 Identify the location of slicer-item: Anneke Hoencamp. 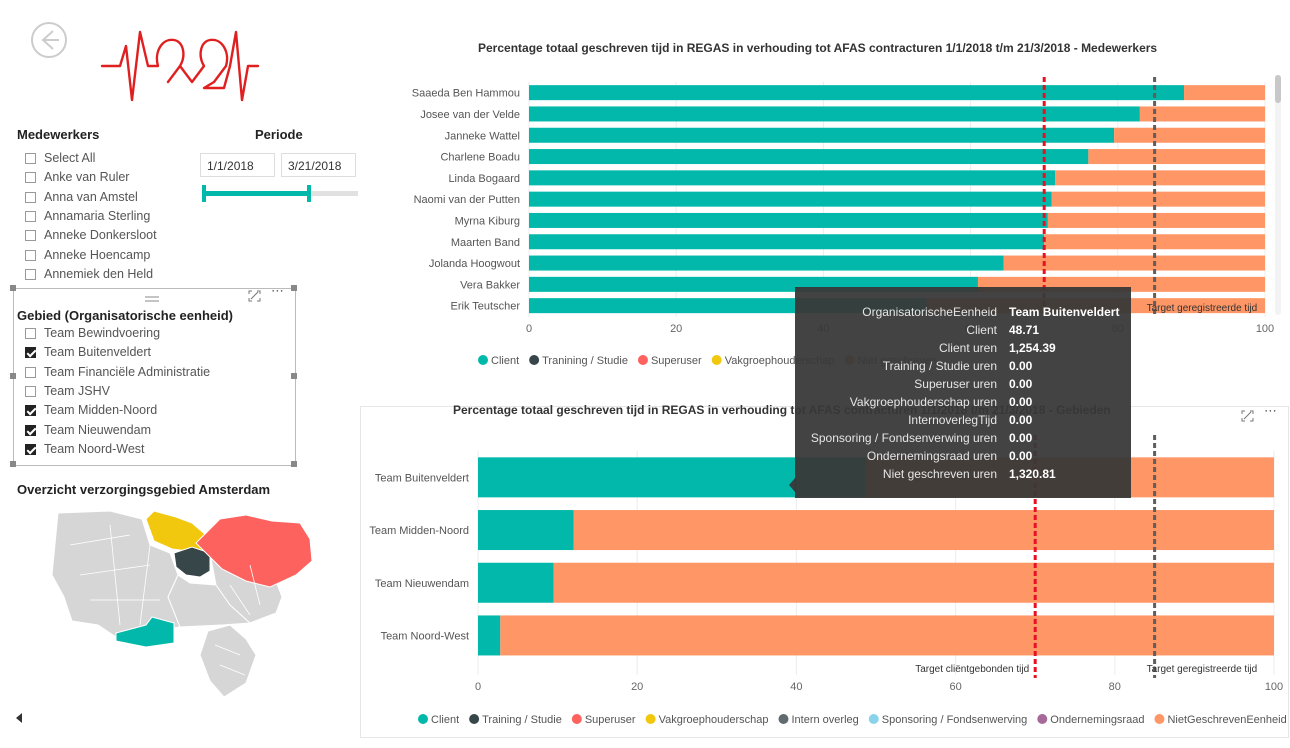
(87, 255).